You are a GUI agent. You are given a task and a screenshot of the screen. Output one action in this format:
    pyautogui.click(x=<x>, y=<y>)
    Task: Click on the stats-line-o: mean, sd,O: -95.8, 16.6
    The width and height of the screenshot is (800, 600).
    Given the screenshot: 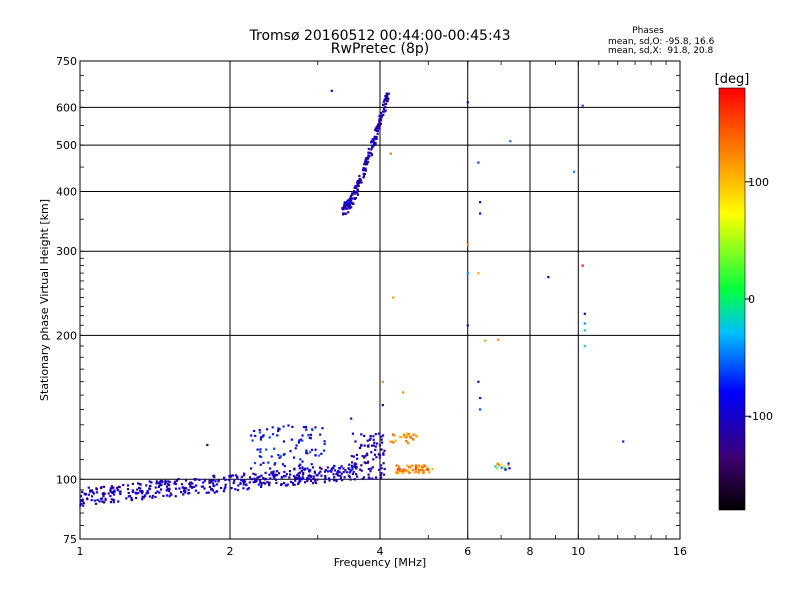 What is the action you would take?
    pyautogui.click(x=661, y=42)
    